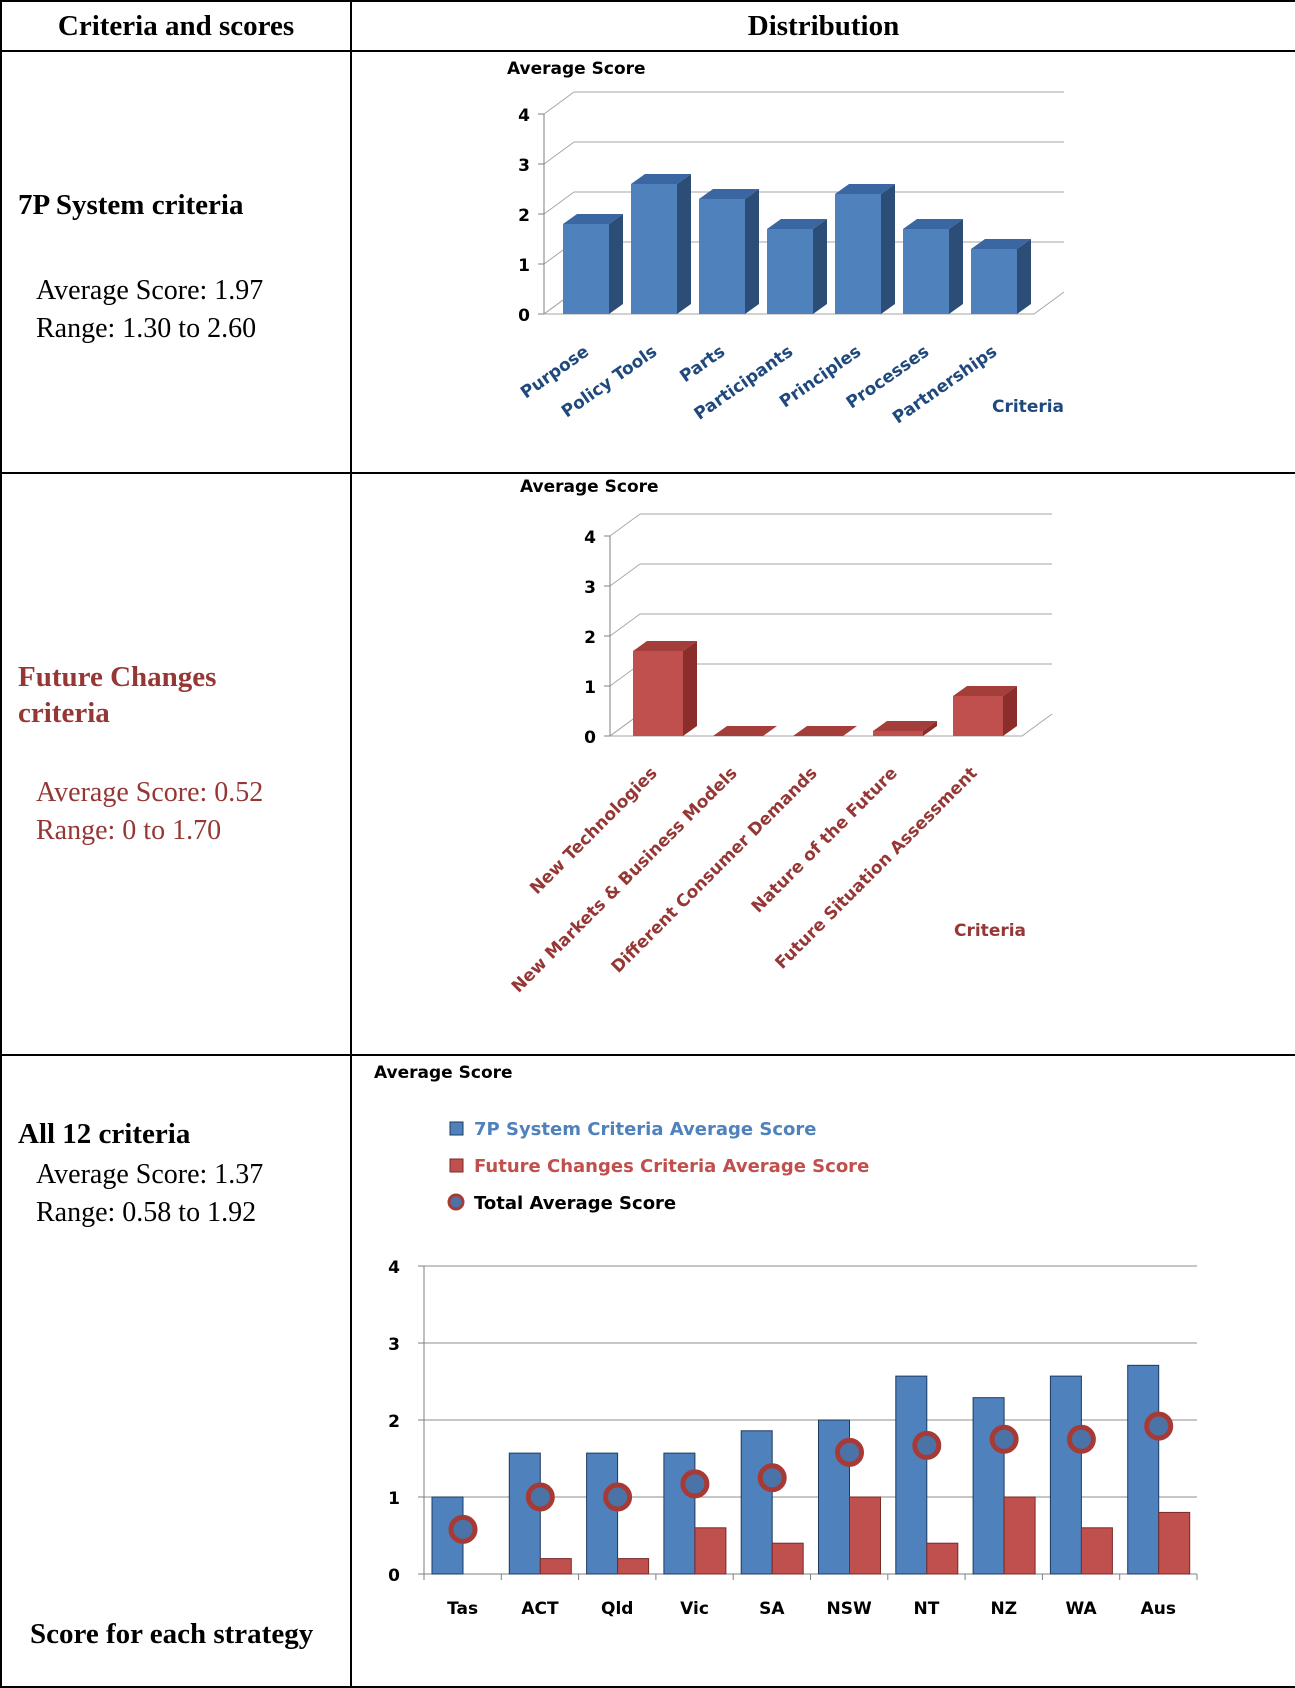  What do you see at coordinates (593, 830) in the screenshot?
I see `x-tick-label: New Technologies` at bounding box center [593, 830].